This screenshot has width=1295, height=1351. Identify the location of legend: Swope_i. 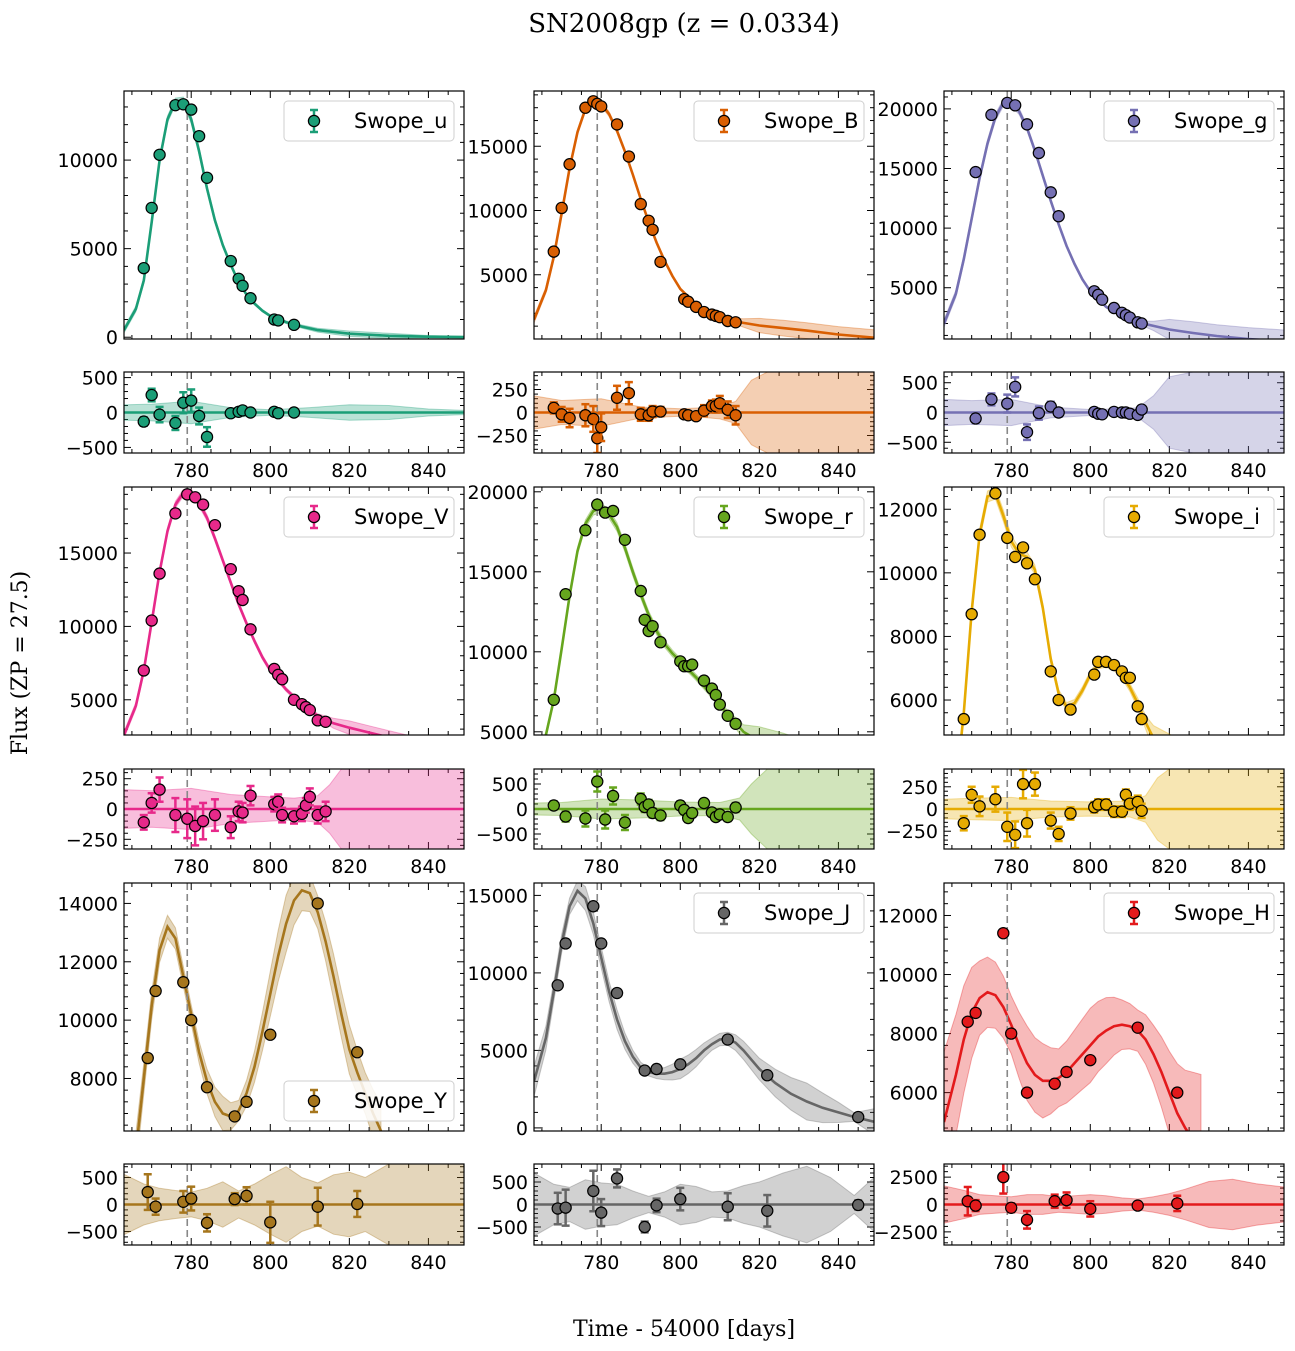
(1189, 517).